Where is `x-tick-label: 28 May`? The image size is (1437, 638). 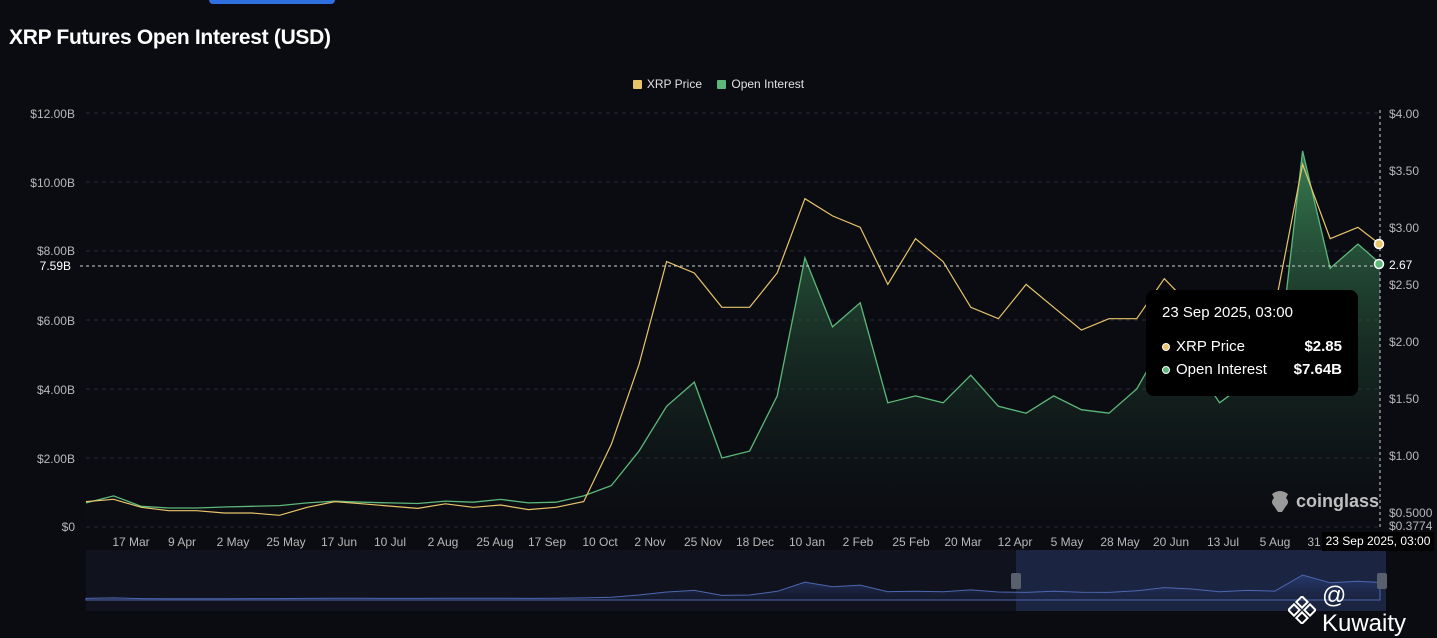 x-tick-label: 28 May is located at coordinates (1120, 542).